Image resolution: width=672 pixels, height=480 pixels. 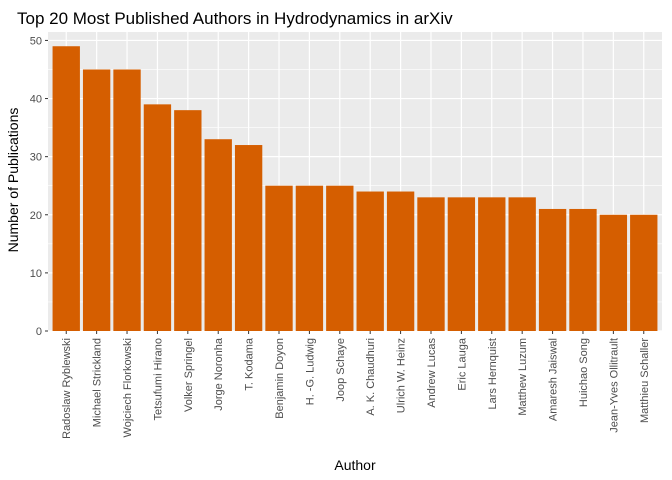 I want to click on y-axis-title: Number of Publications, so click(x=13, y=180).